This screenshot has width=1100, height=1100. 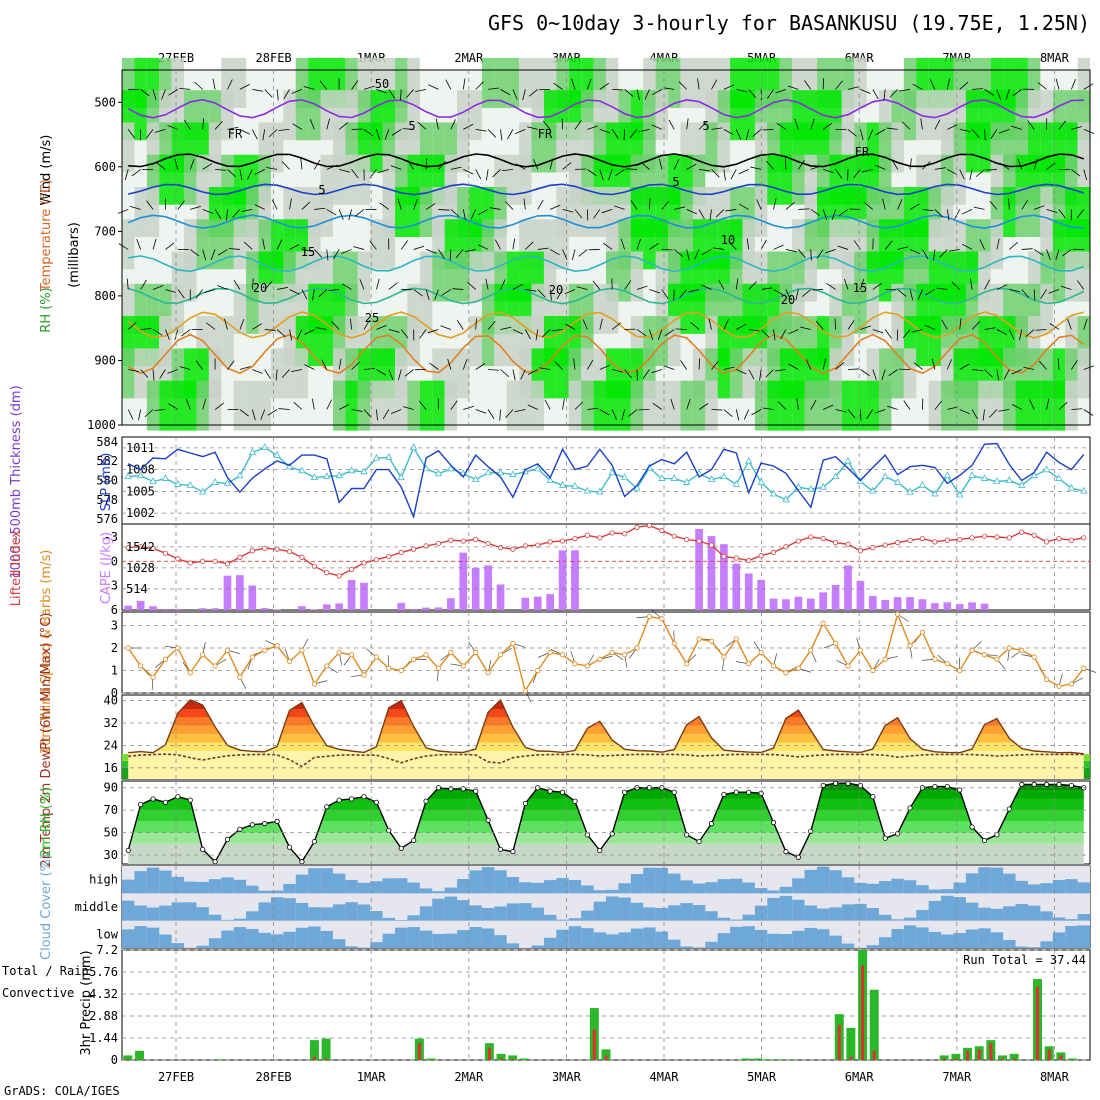 I want to click on li-axis-label: Lifted Index, so click(x=16, y=567).